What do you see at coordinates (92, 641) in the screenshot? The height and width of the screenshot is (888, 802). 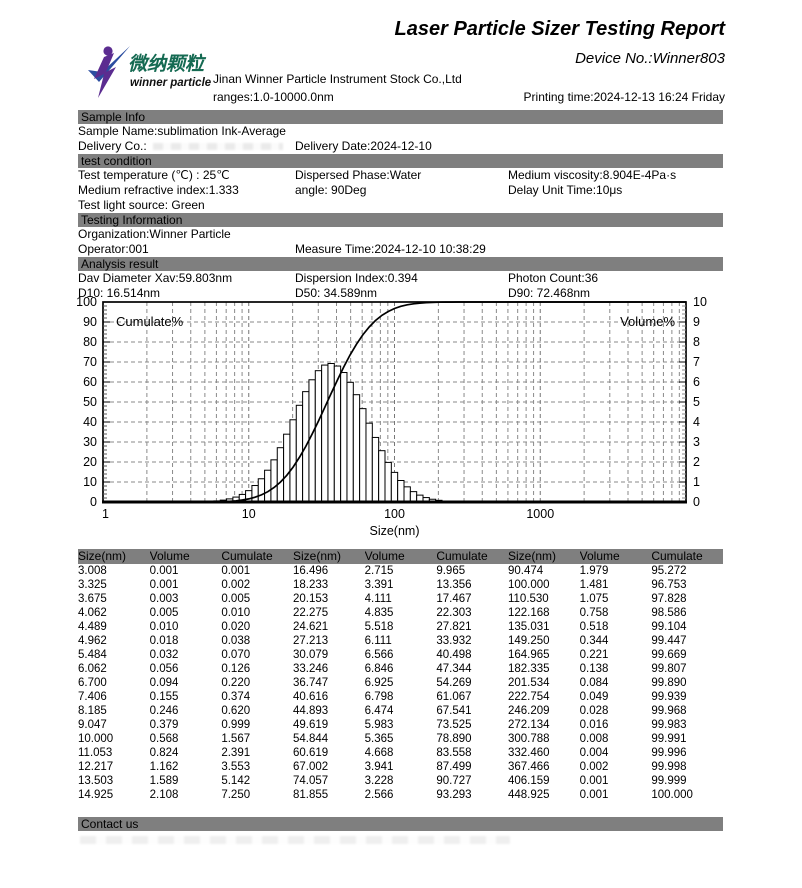 I see `table-cell: 4.962` at bounding box center [92, 641].